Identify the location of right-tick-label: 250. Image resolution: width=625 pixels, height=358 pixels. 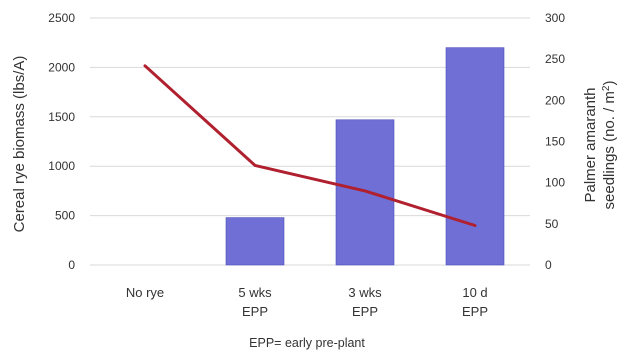
(555, 59).